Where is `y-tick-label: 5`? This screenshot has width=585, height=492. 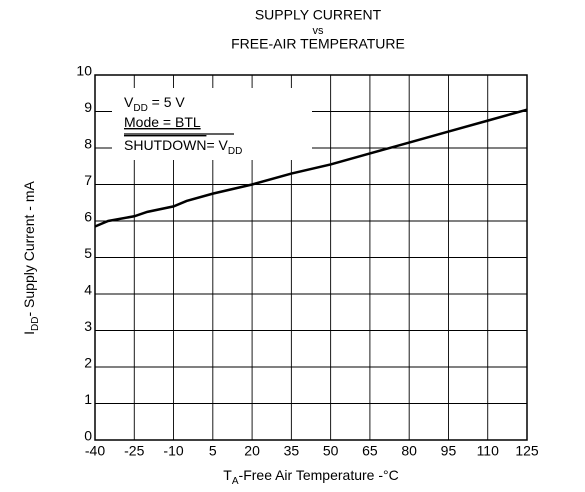
y-tick-label: 5 is located at coordinates (88, 253).